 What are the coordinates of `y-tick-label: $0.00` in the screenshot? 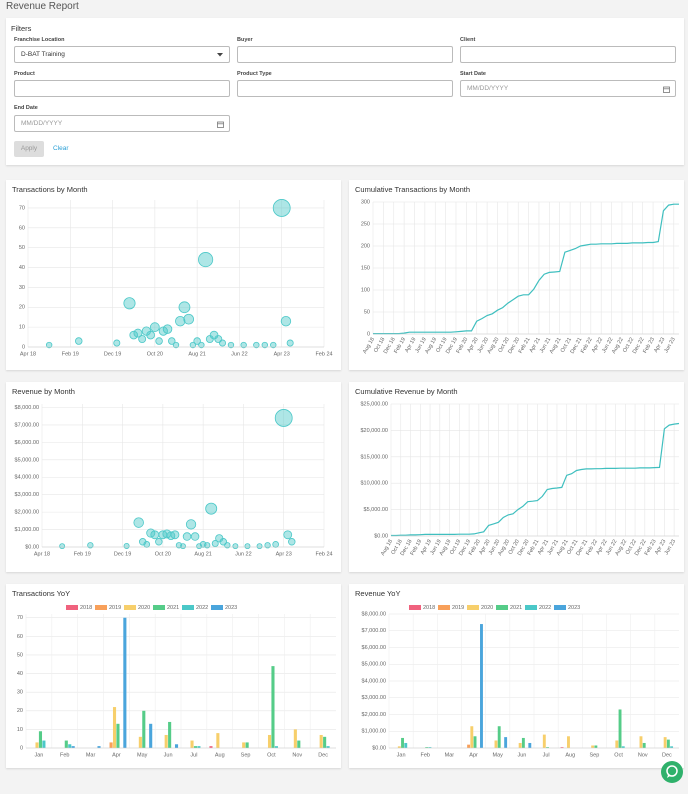 It's located at (381, 536).